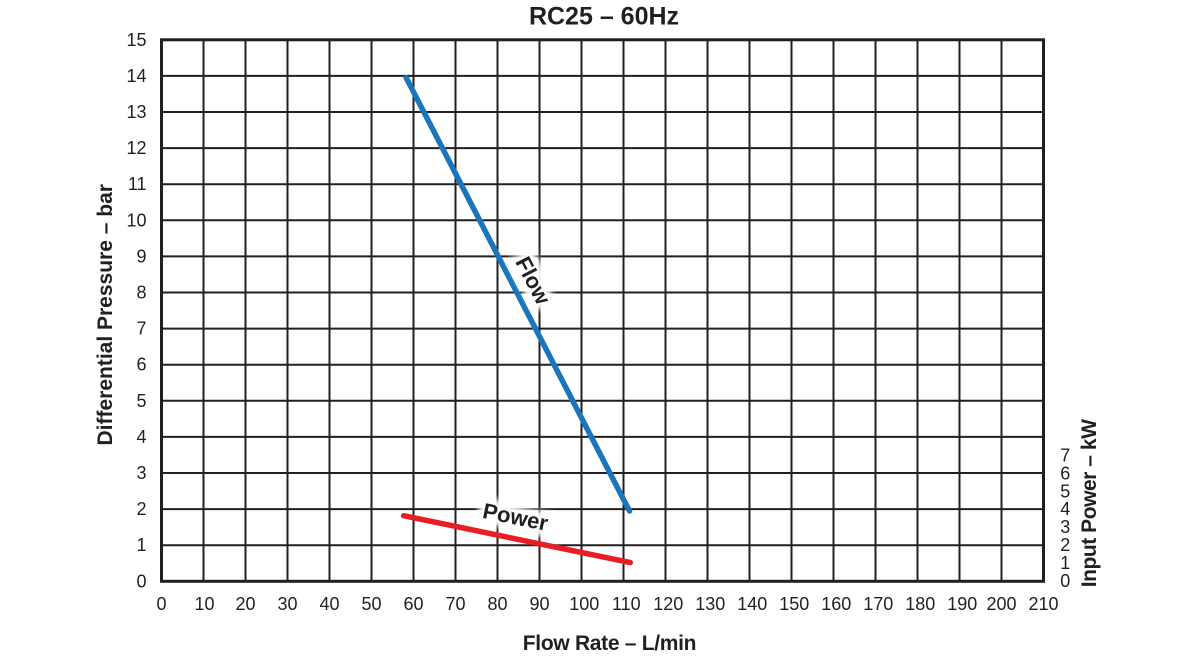  I want to click on svg-text: 11, so click(137, 184).